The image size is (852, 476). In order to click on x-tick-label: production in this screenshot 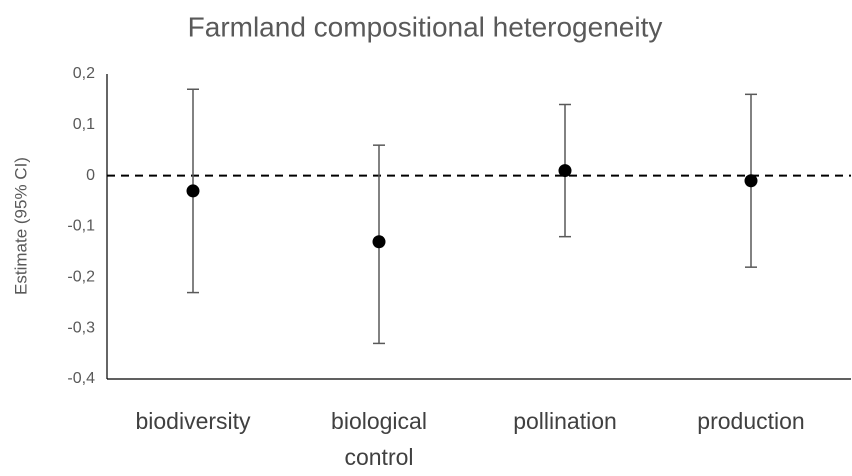, I will do `click(751, 421)`.